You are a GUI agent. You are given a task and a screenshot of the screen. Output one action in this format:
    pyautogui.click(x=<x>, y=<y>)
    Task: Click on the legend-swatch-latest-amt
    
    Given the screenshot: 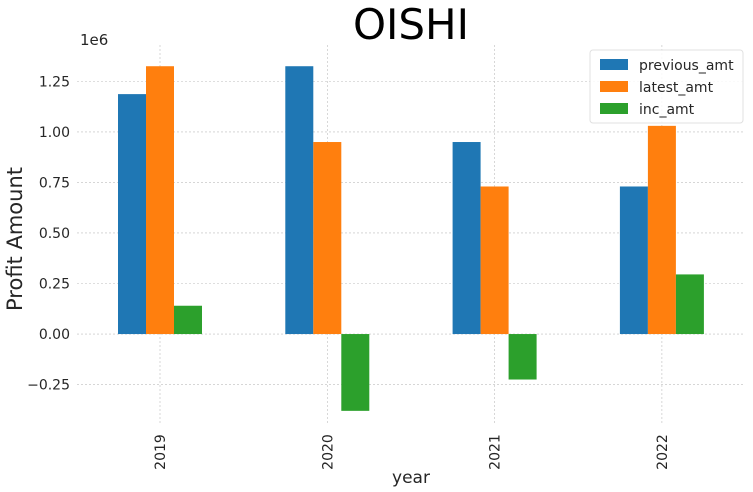 What is the action you would take?
    pyautogui.click(x=614, y=86)
    